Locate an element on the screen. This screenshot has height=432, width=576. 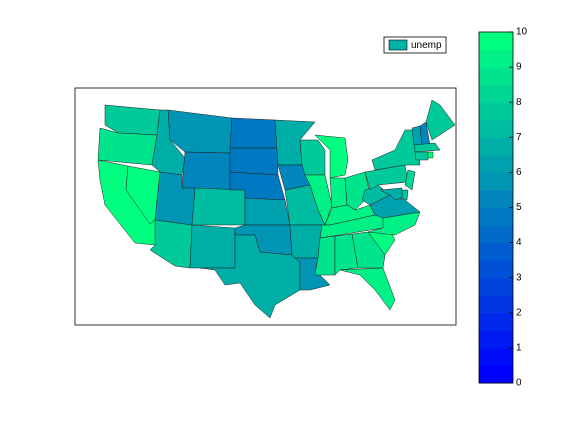
colorbar-tick-label: 6 is located at coordinates (519, 172).